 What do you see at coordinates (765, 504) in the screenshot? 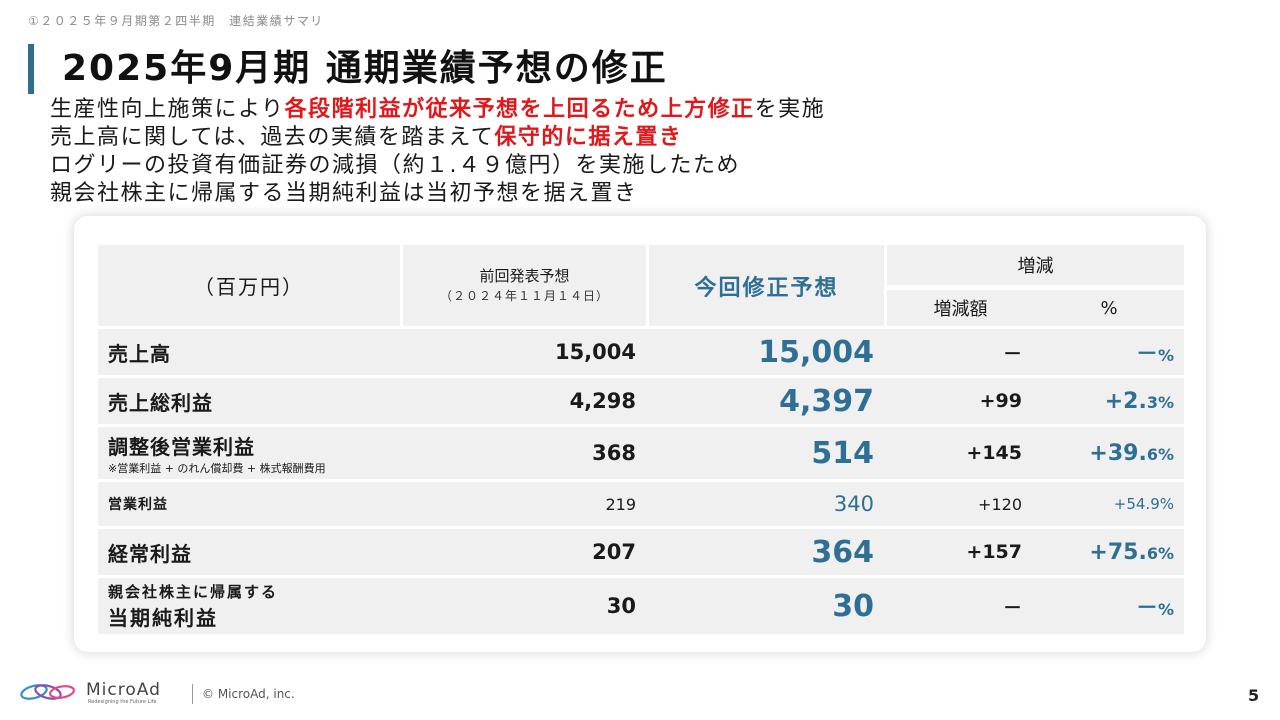
I see `revised-value: 340` at bounding box center [765, 504].